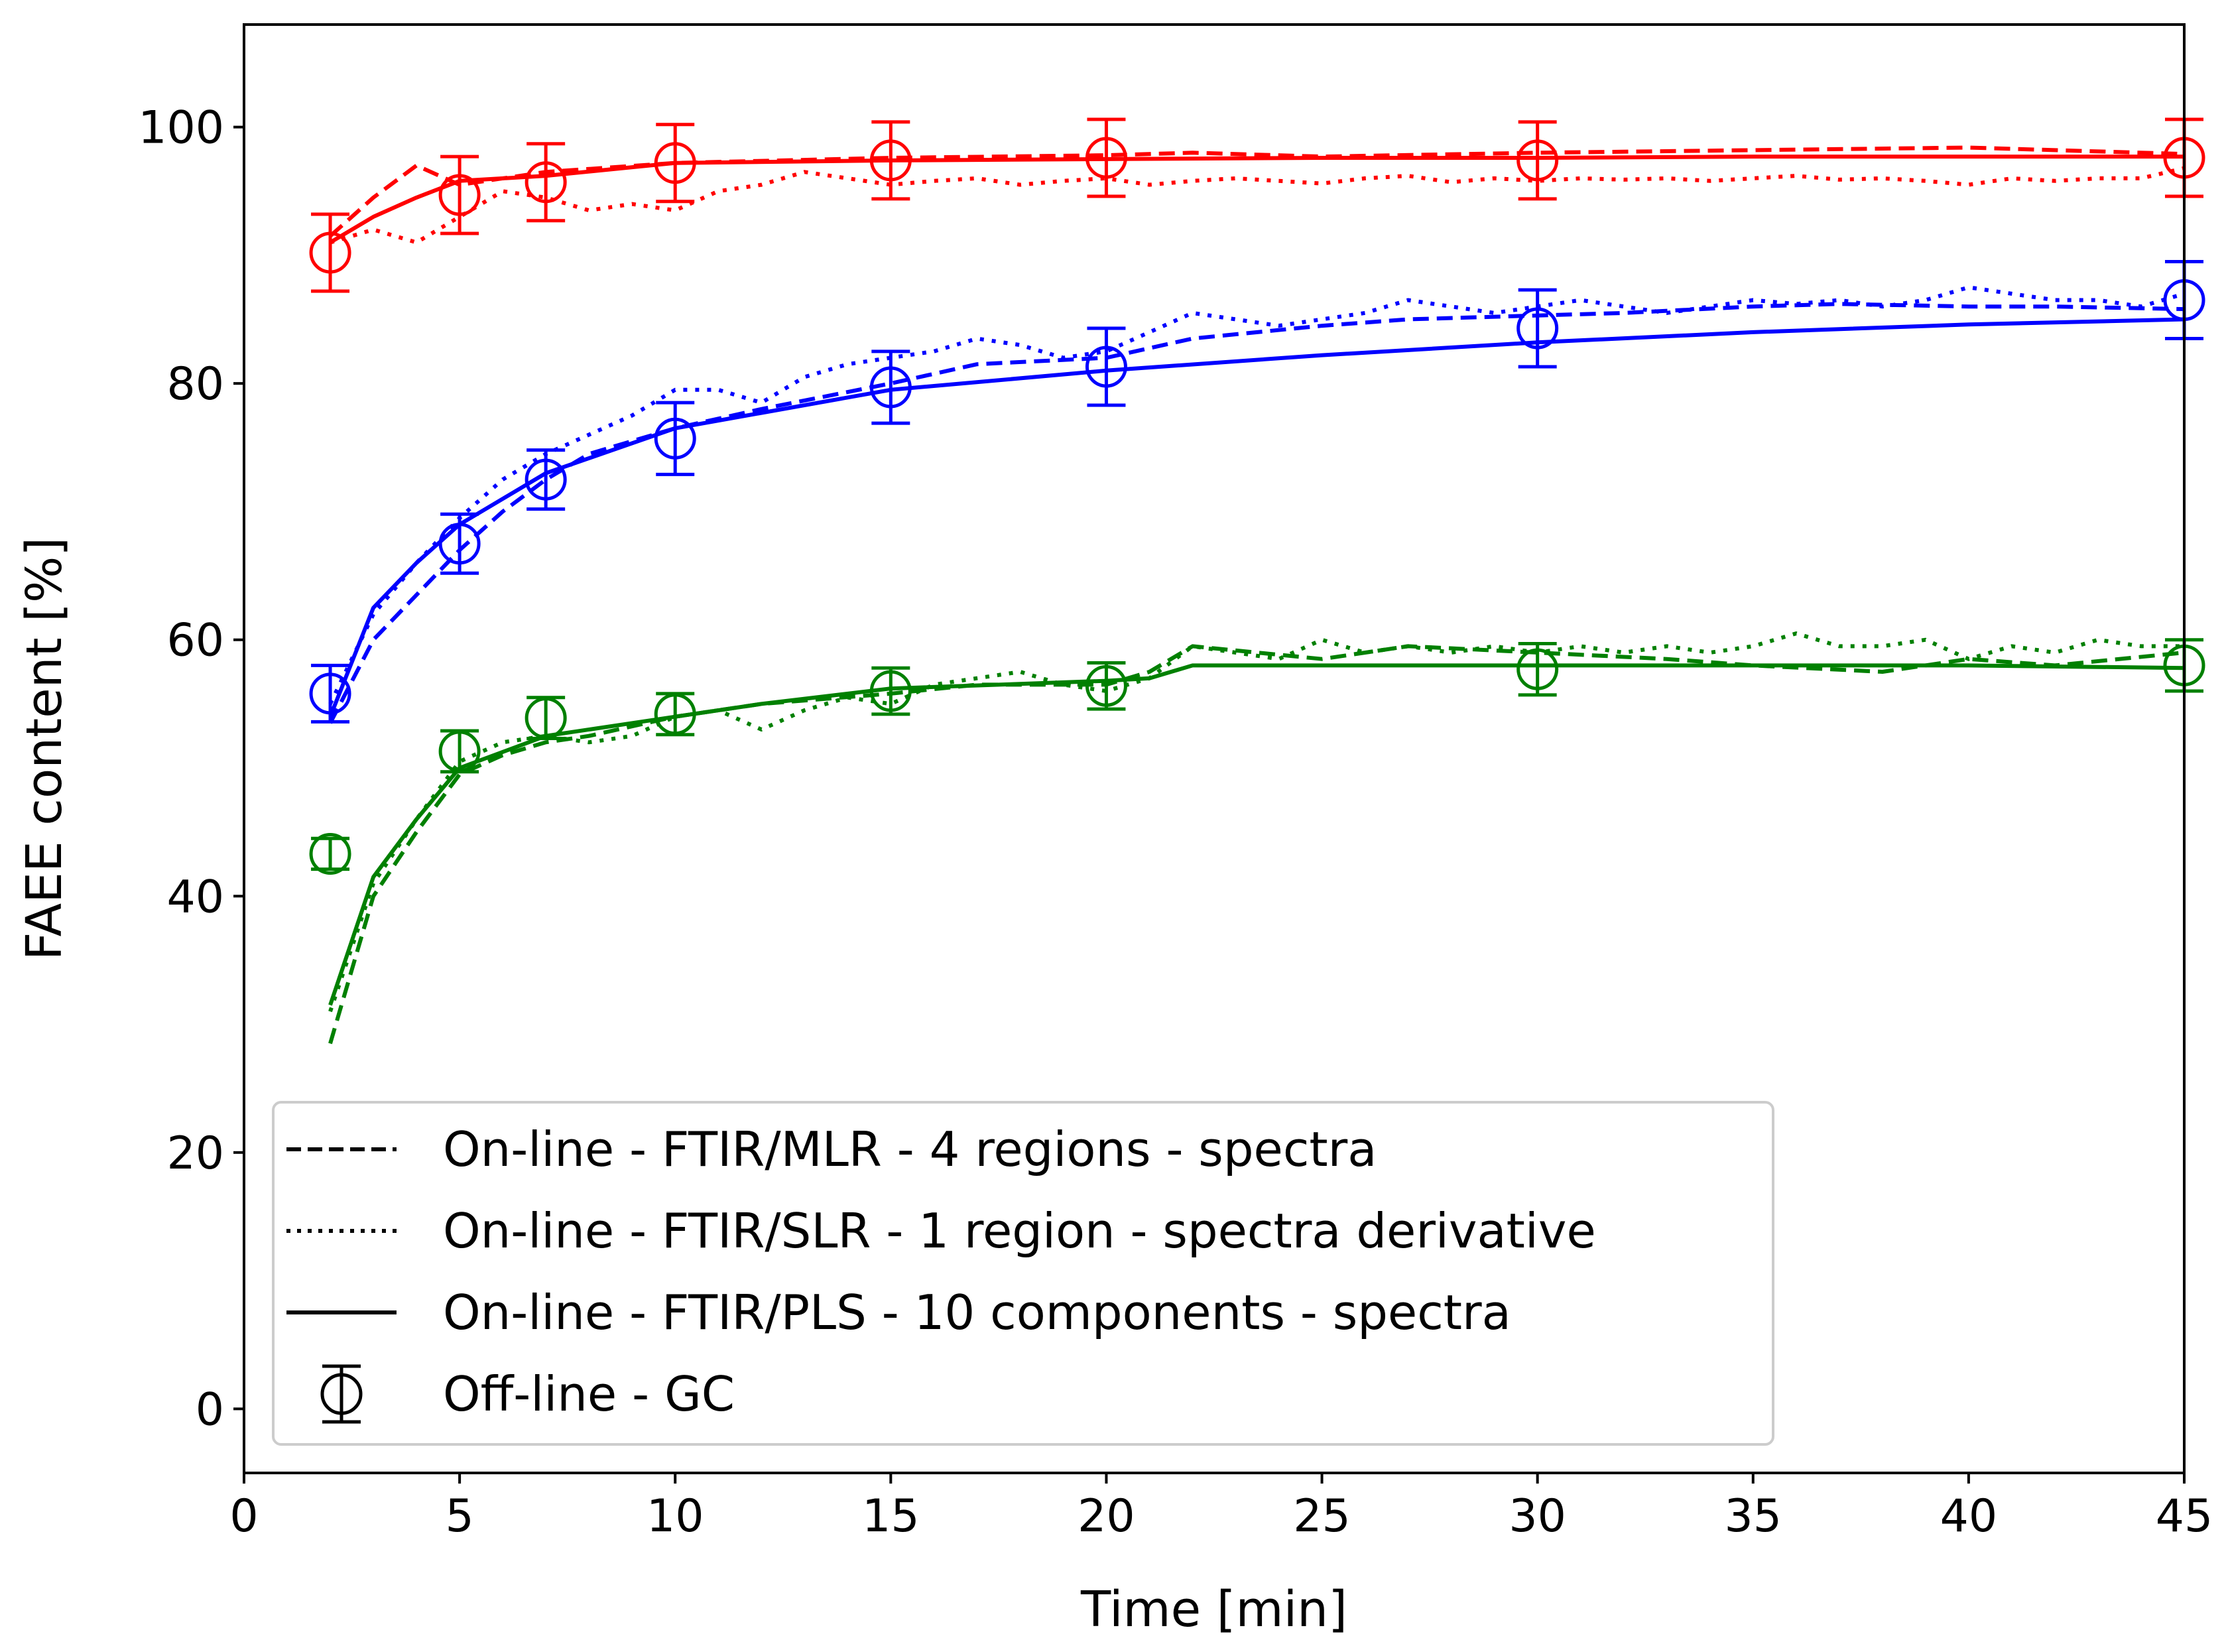  What do you see at coordinates (195, 897) in the screenshot?
I see `y-tick-label-2: 40` at bounding box center [195, 897].